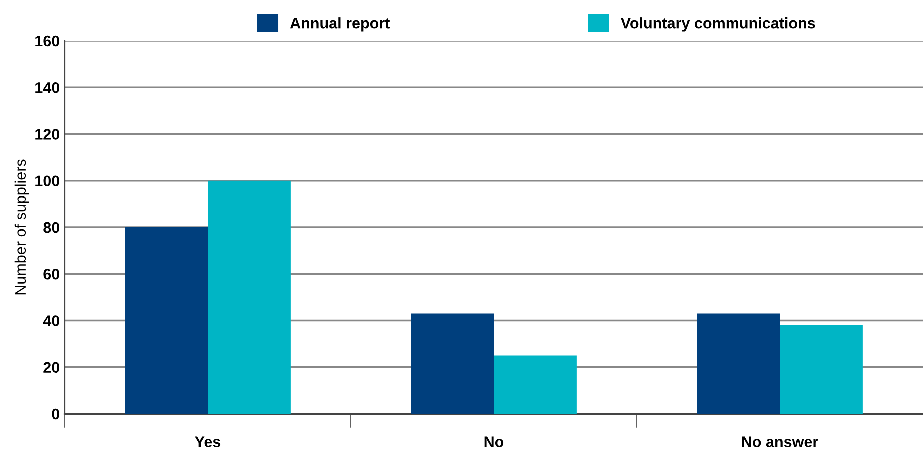 The height and width of the screenshot is (467, 923). What do you see at coordinates (48, 181) in the screenshot?
I see `y-tick-label: 100` at bounding box center [48, 181].